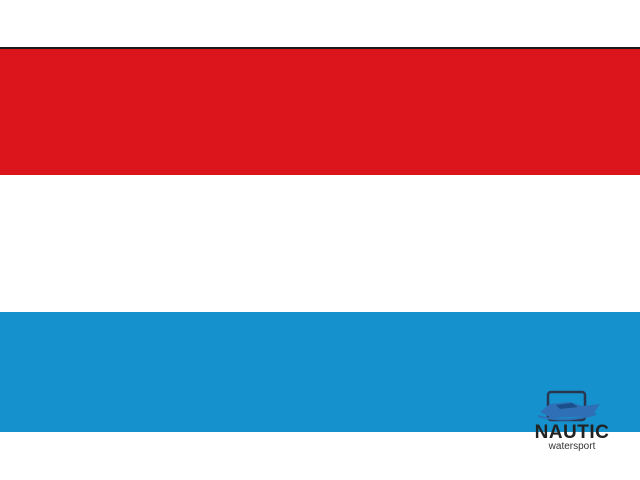 This screenshot has width=640, height=480. I want to click on nautic-watersport-logo: NAUTIC watersport, so click(571, 422).